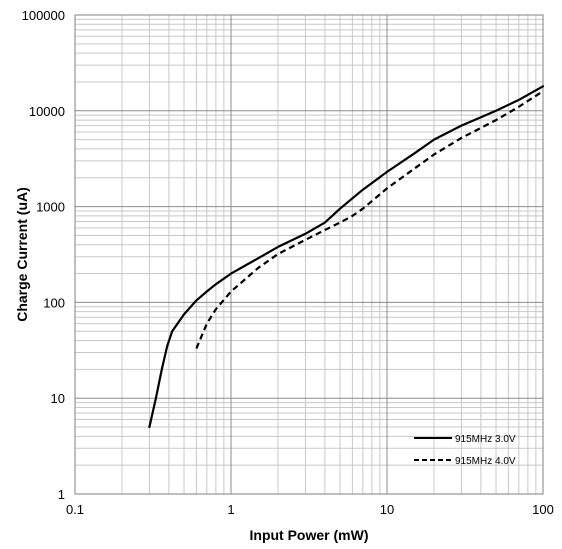 The width and height of the screenshot is (562, 549). I want to click on legend-label-915mhz-4v: 915MHz 4.0V, so click(485, 461).